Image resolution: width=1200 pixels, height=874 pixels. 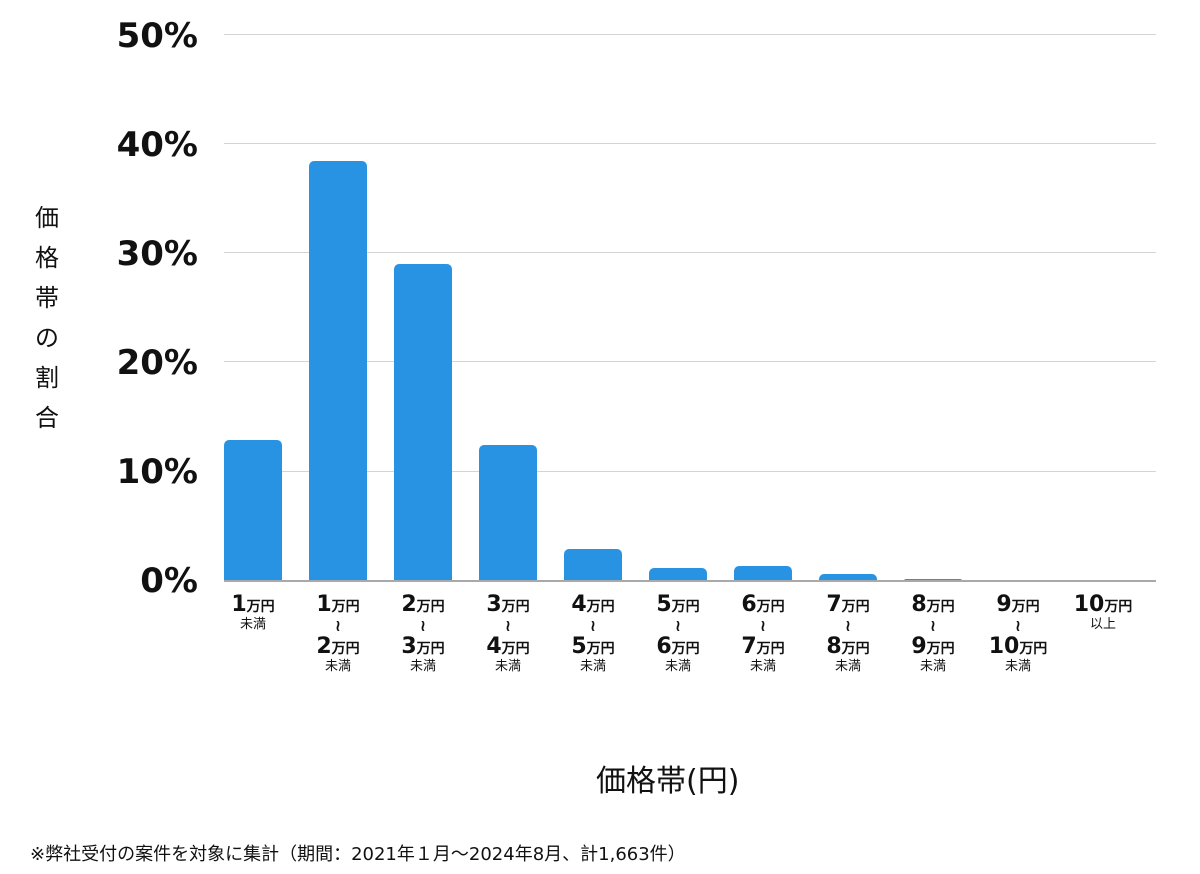 I want to click on x-tick-label: 2万円 ≀ 3万円 未満, so click(x=423, y=633).